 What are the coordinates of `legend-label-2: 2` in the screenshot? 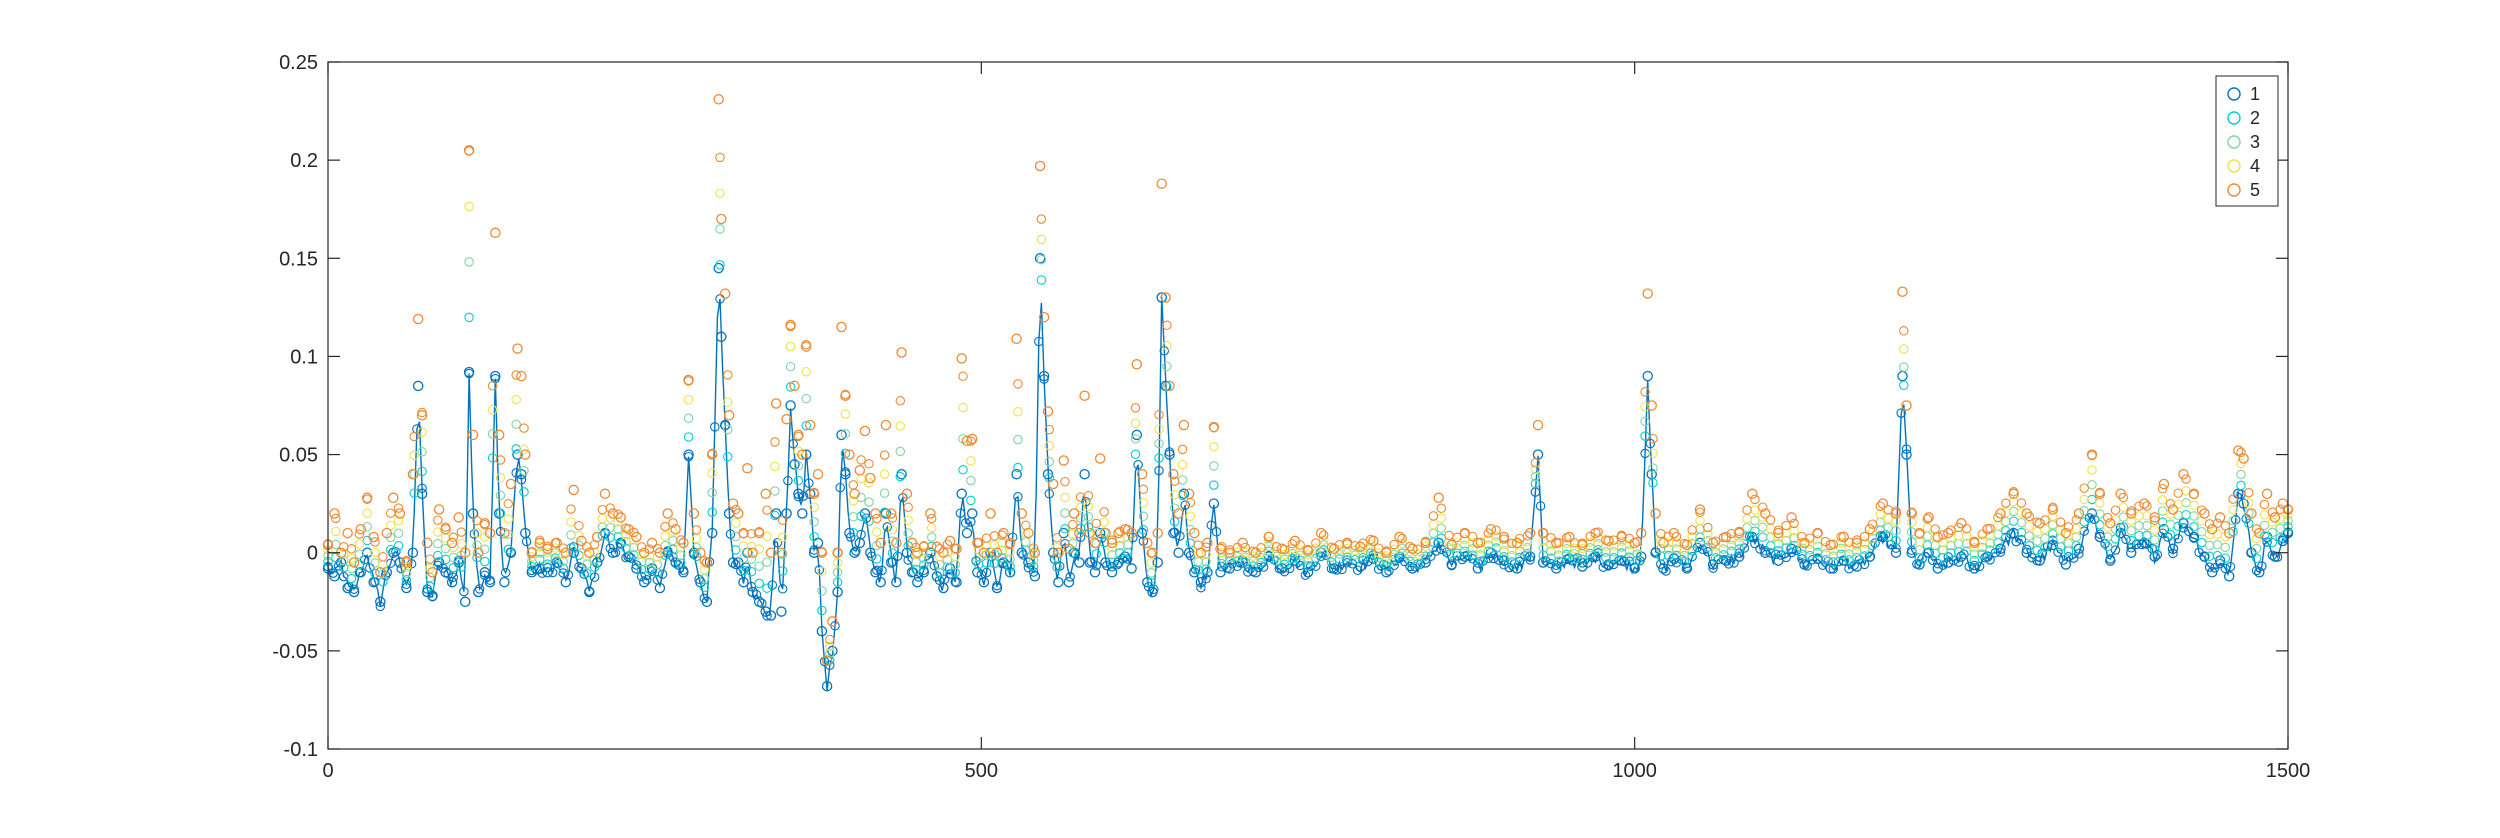 It's located at (2255, 118).